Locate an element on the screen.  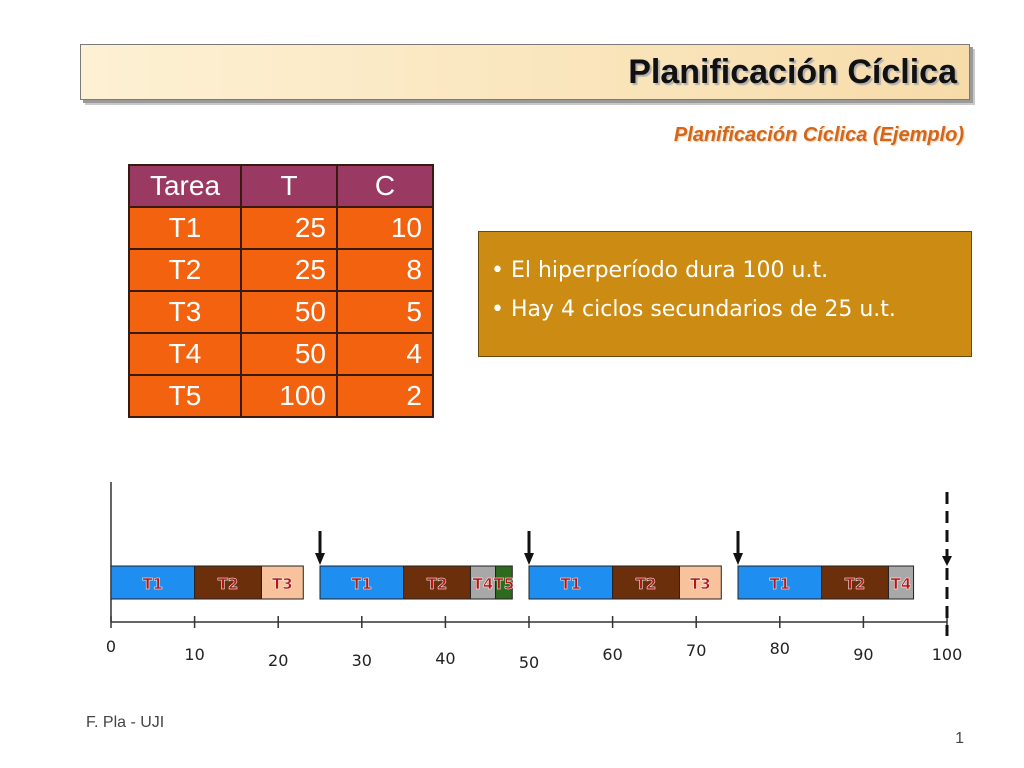
header-tarea: Tarea is located at coordinates (185, 186).